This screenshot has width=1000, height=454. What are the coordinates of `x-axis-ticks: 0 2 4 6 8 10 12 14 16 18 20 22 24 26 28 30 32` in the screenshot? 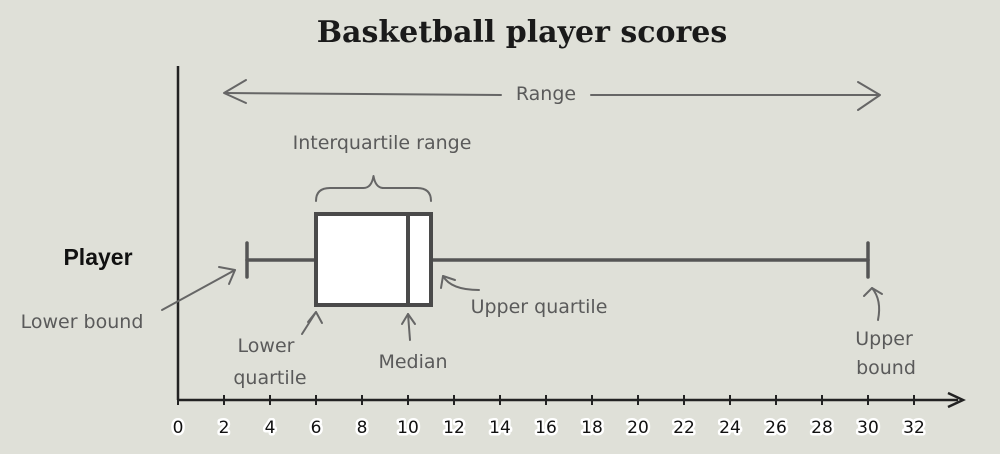 It's located at (548, 418).